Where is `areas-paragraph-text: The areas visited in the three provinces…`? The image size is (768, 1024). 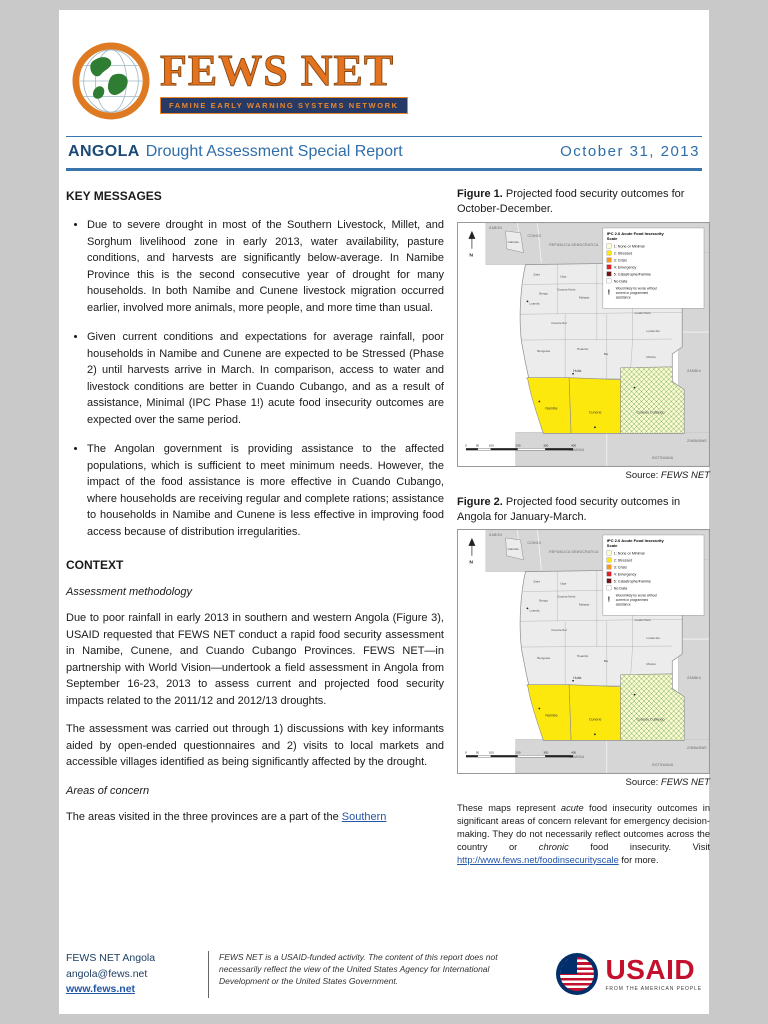 areas-paragraph-text: The areas visited in the three provinces… is located at coordinates (204, 816).